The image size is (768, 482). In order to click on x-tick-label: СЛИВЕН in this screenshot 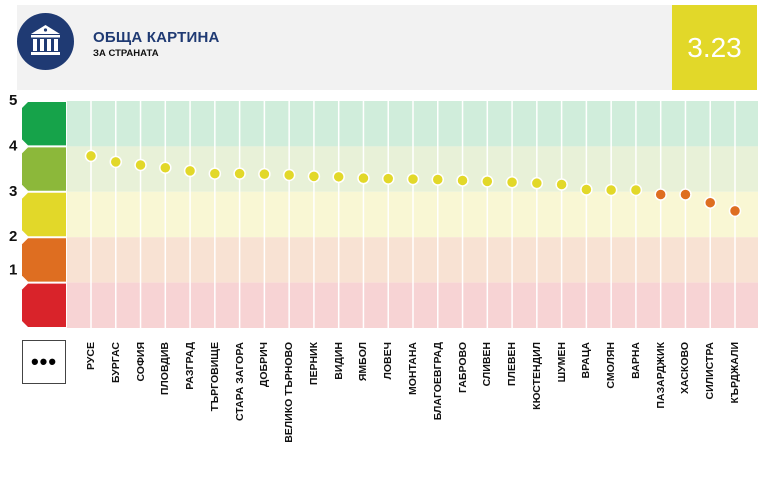, I will do `click(487, 364)`.